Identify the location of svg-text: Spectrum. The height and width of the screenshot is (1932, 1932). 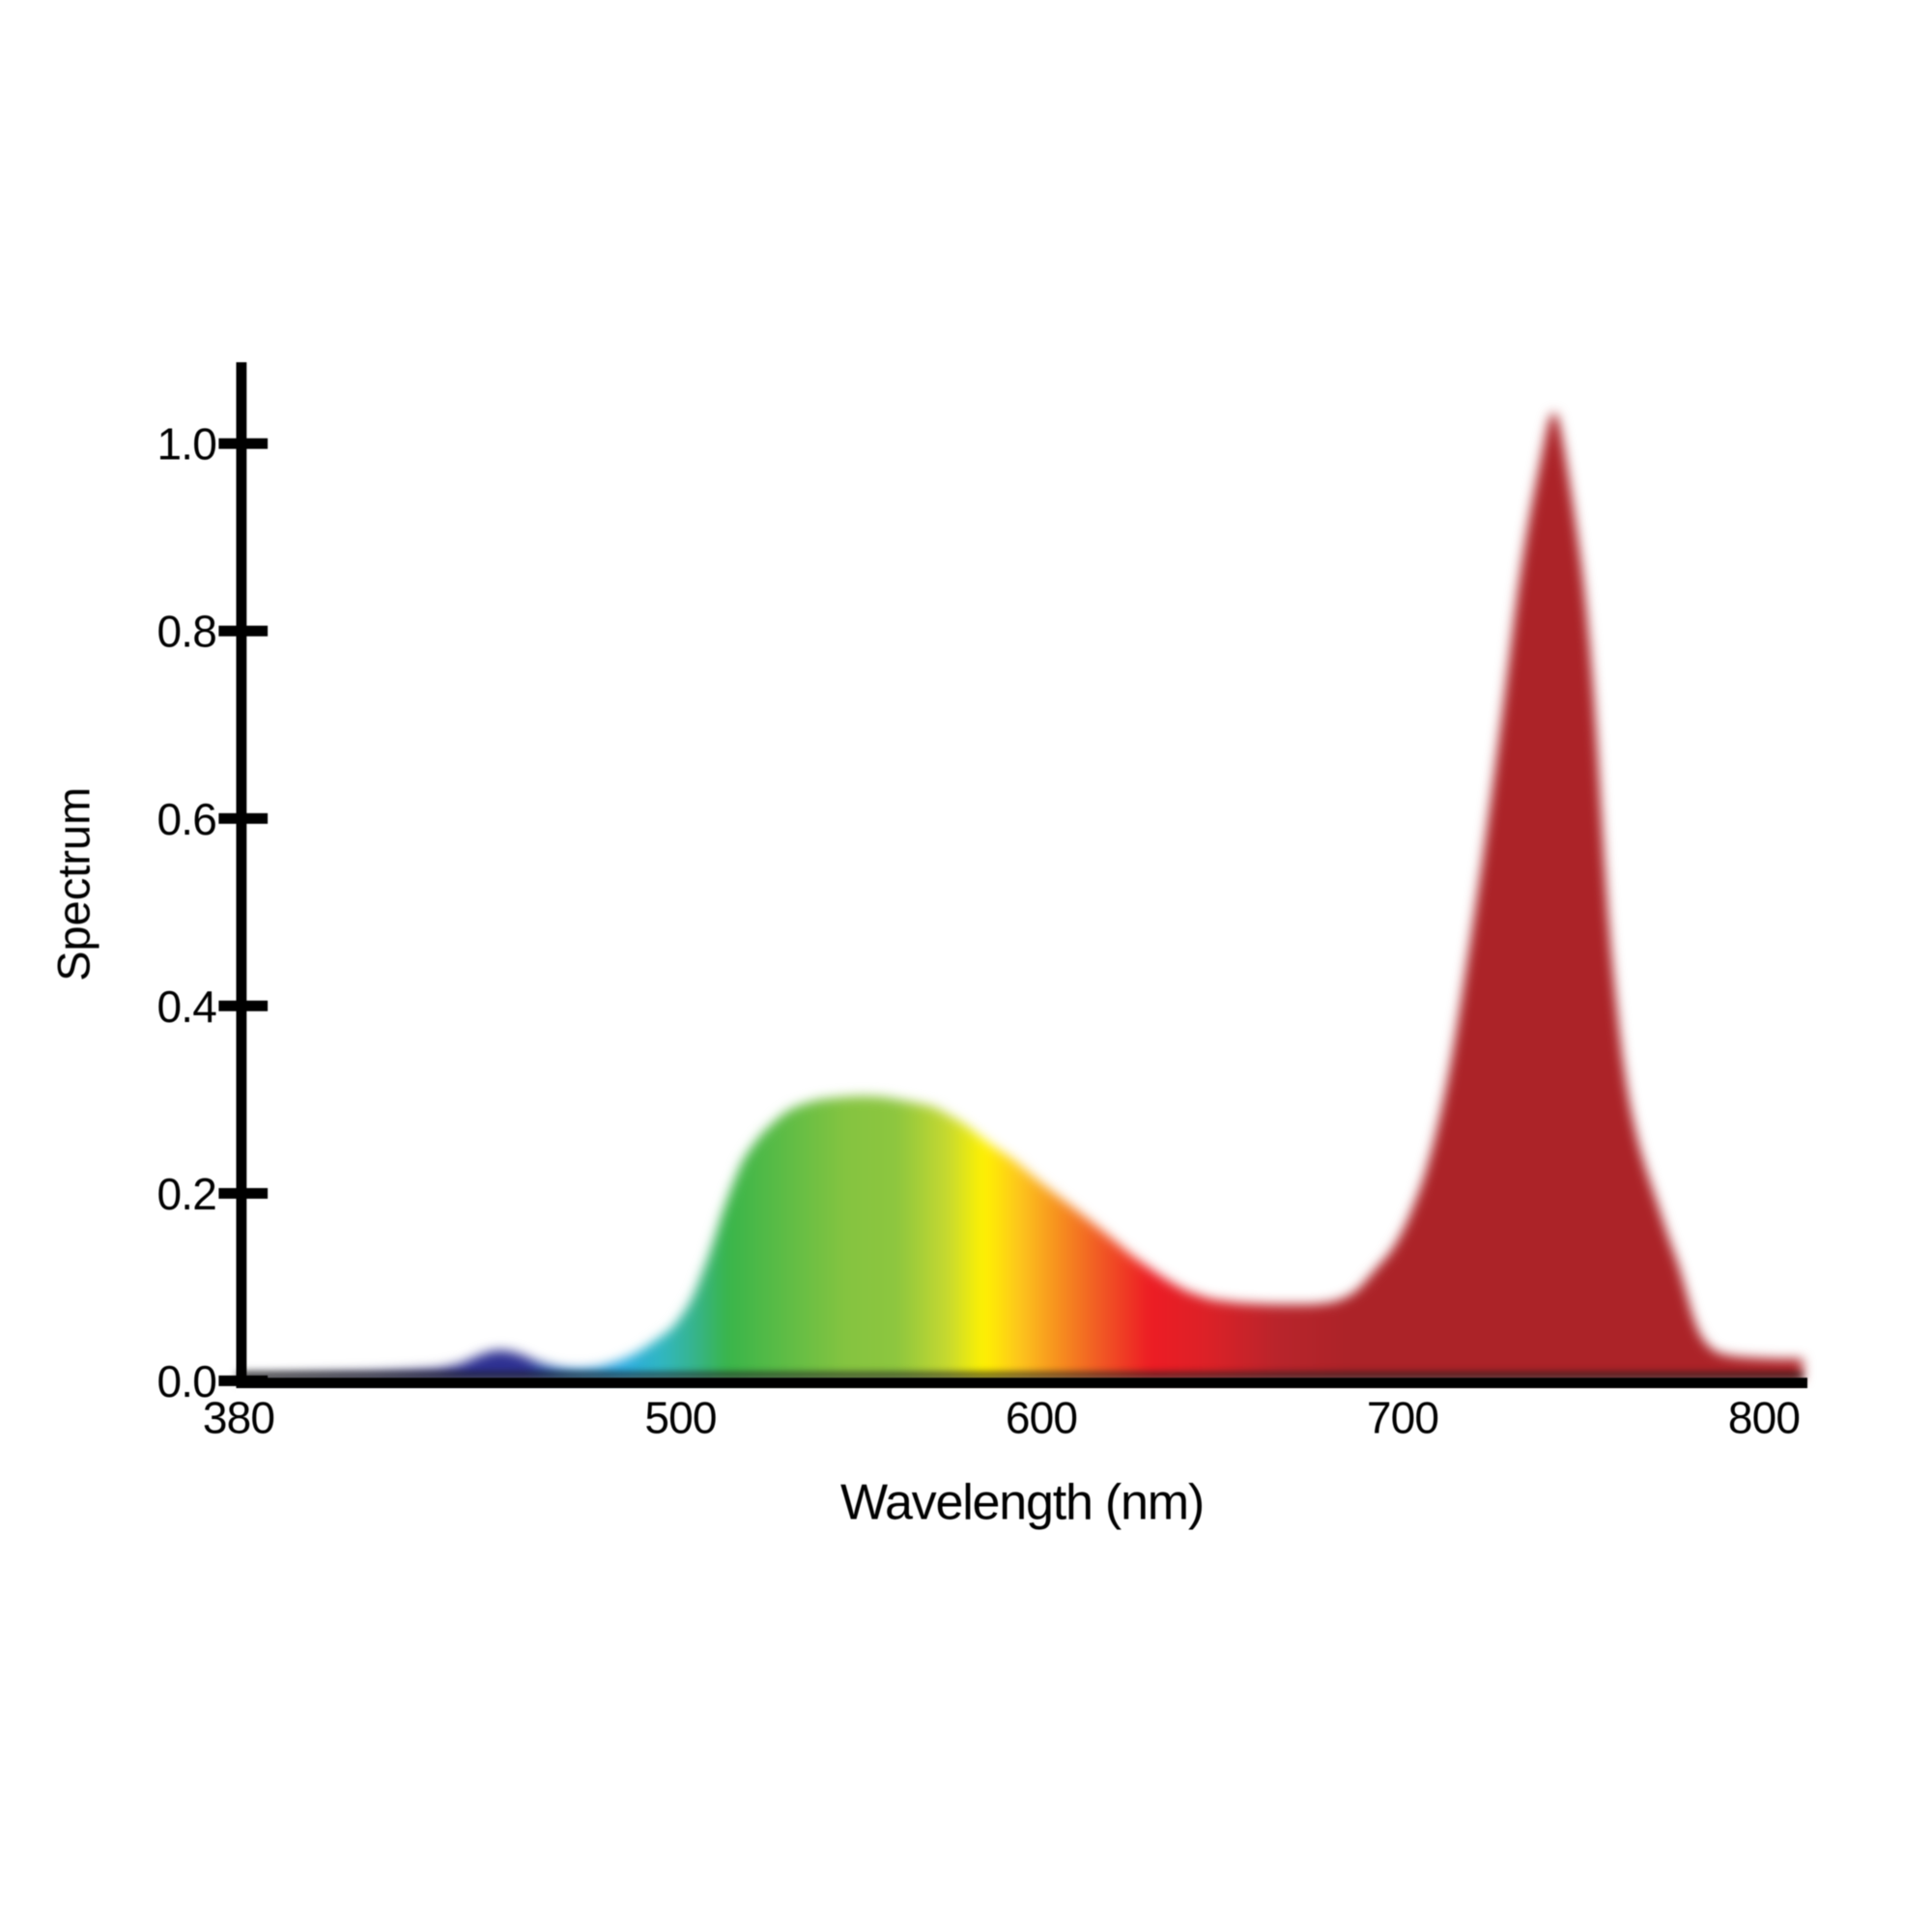
(73, 884).